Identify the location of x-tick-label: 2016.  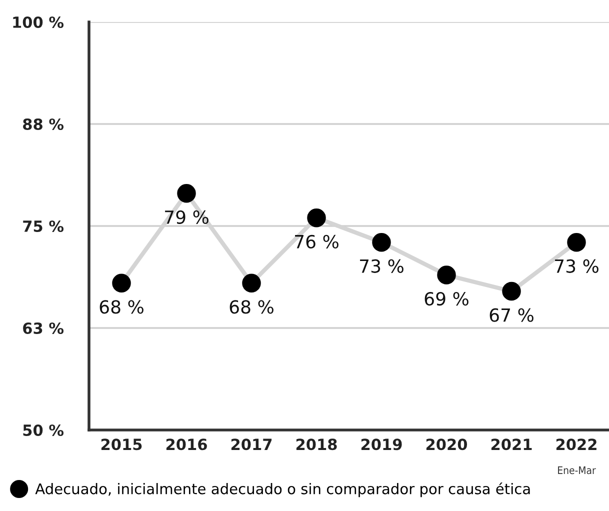
(186, 444).